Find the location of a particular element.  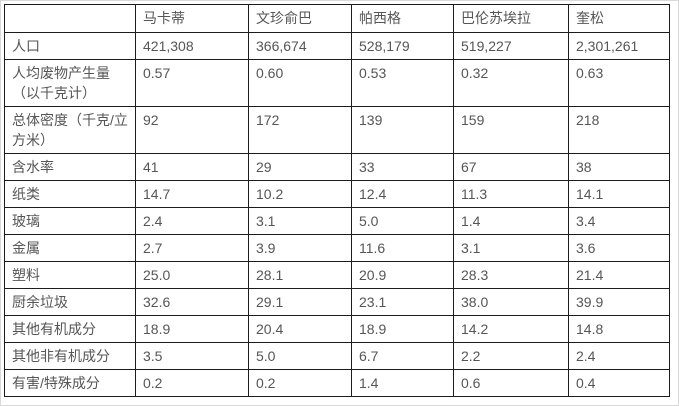

column-header-city: 帕西格 is located at coordinates (402, 18).